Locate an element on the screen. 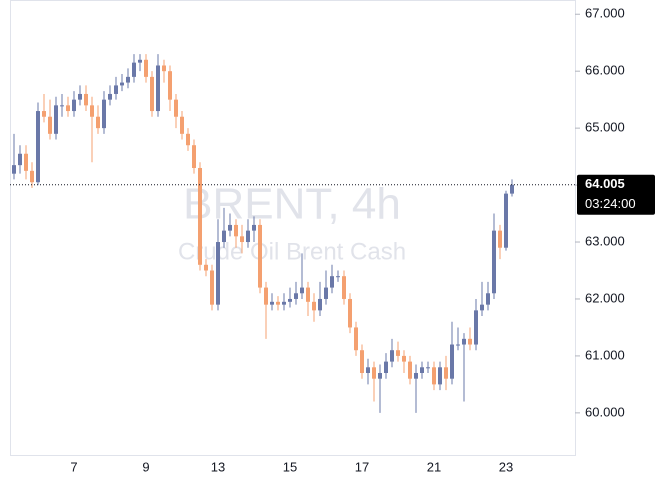 The height and width of the screenshot is (503, 670). x-tick-label: 7 is located at coordinates (73, 466).